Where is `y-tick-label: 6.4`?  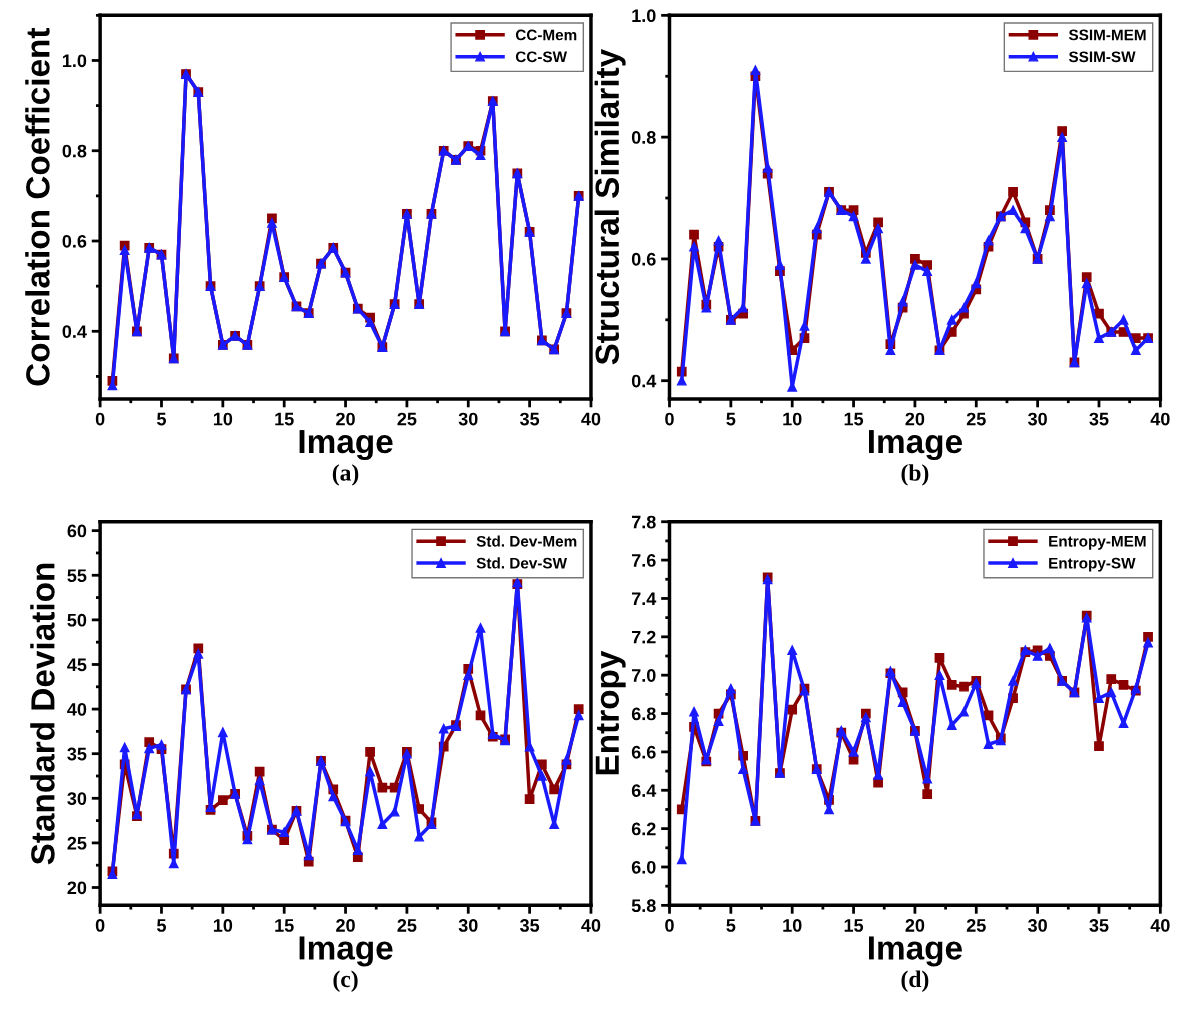 y-tick-label: 6.4 is located at coordinates (644, 790).